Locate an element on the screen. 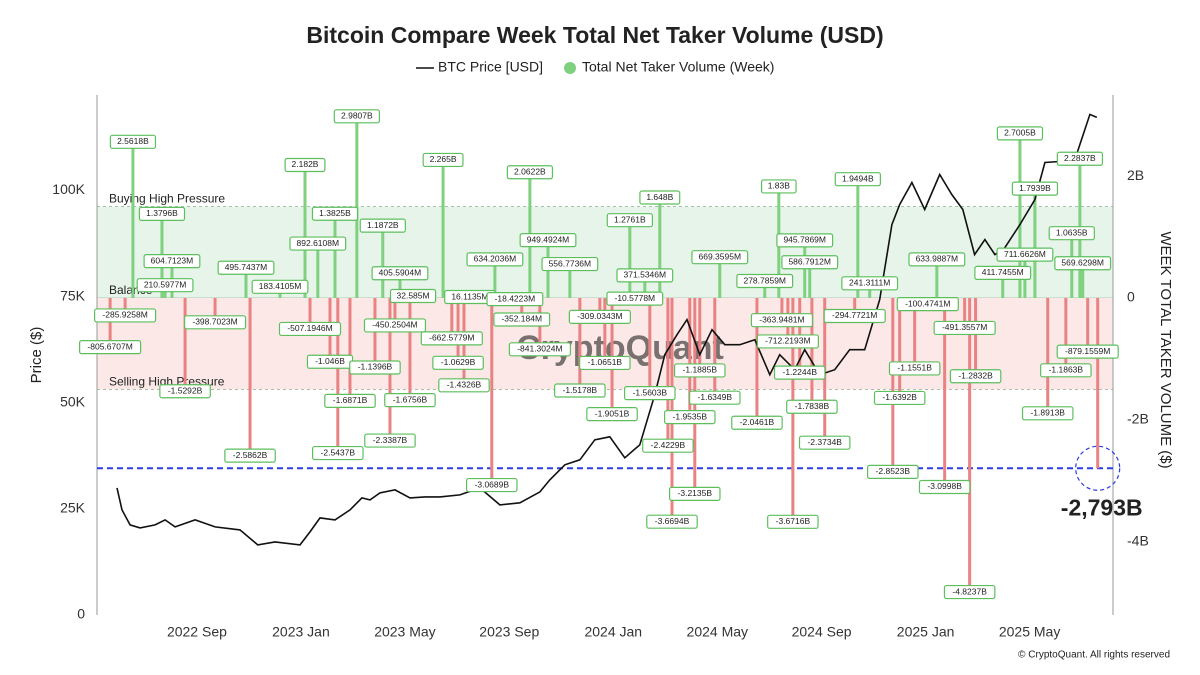 The width and height of the screenshot is (1200, 675). value-label: -1.6871B is located at coordinates (350, 400).